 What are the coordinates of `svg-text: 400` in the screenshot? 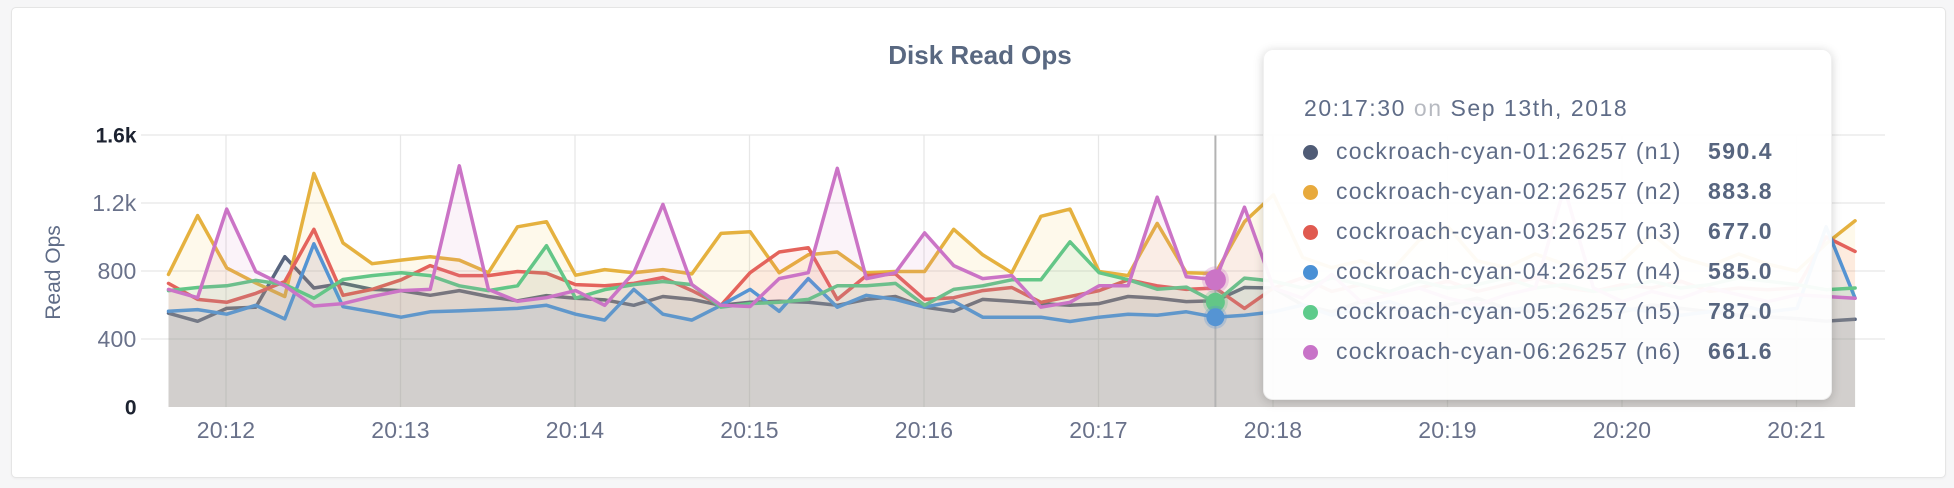 It's located at (117, 339).